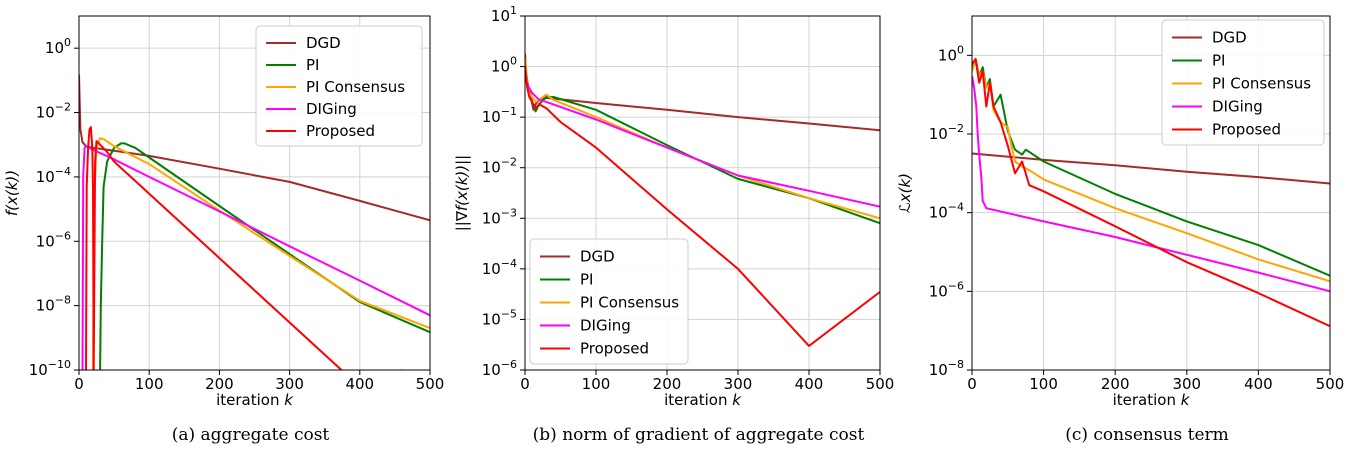  I want to click on y-tick-label: 10⁻⁵, so click(499, 317).